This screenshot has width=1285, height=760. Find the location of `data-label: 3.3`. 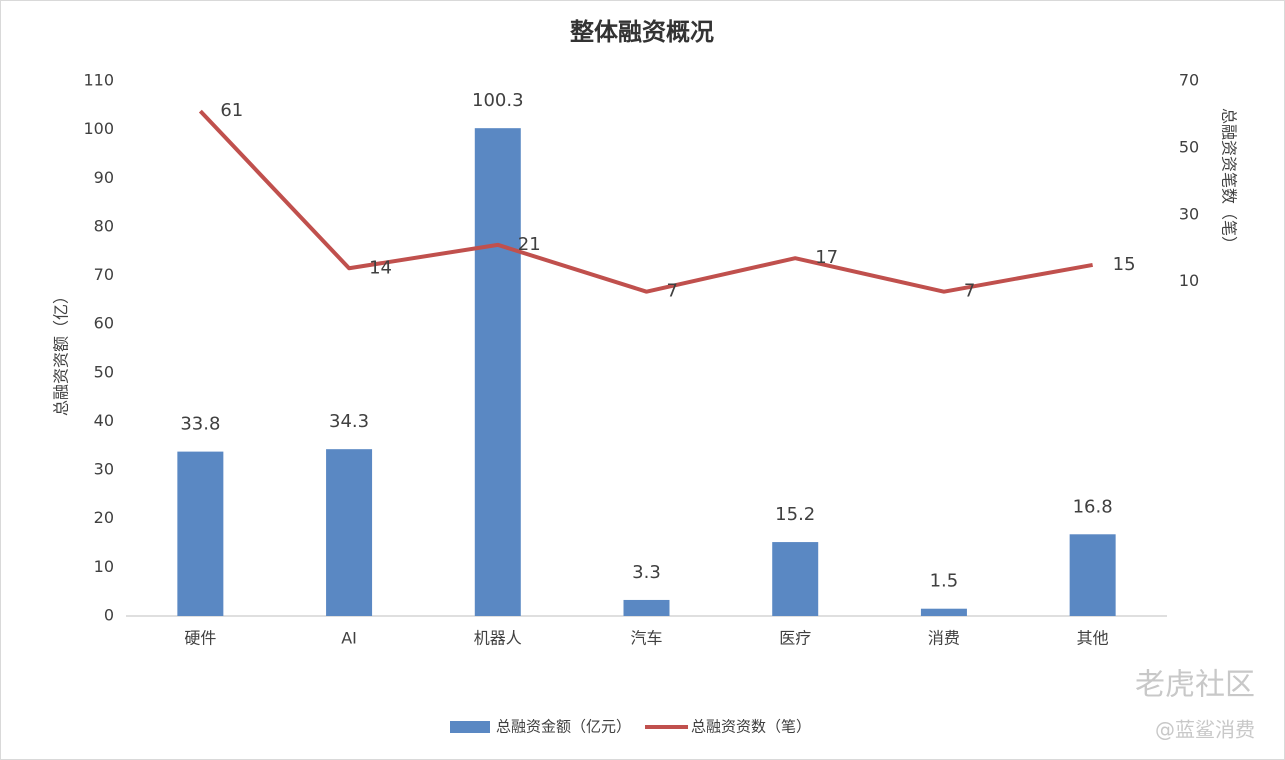

data-label: 3.3 is located at coordinates (646, 572).